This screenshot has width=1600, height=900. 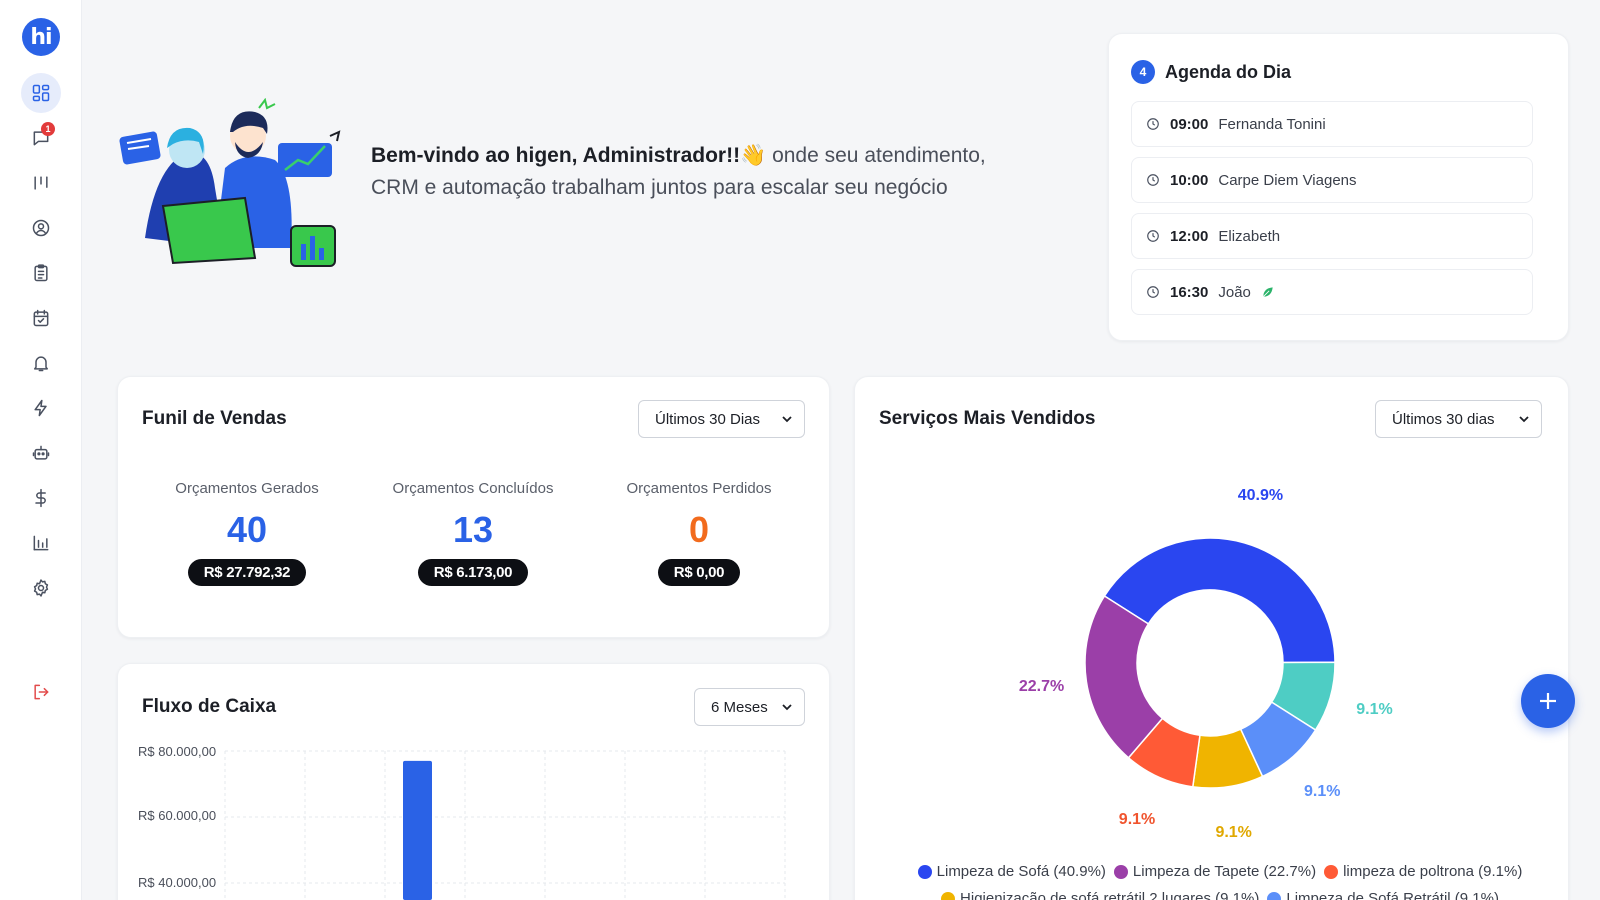 I want to click on add-button, so click(x=1548, y=701).